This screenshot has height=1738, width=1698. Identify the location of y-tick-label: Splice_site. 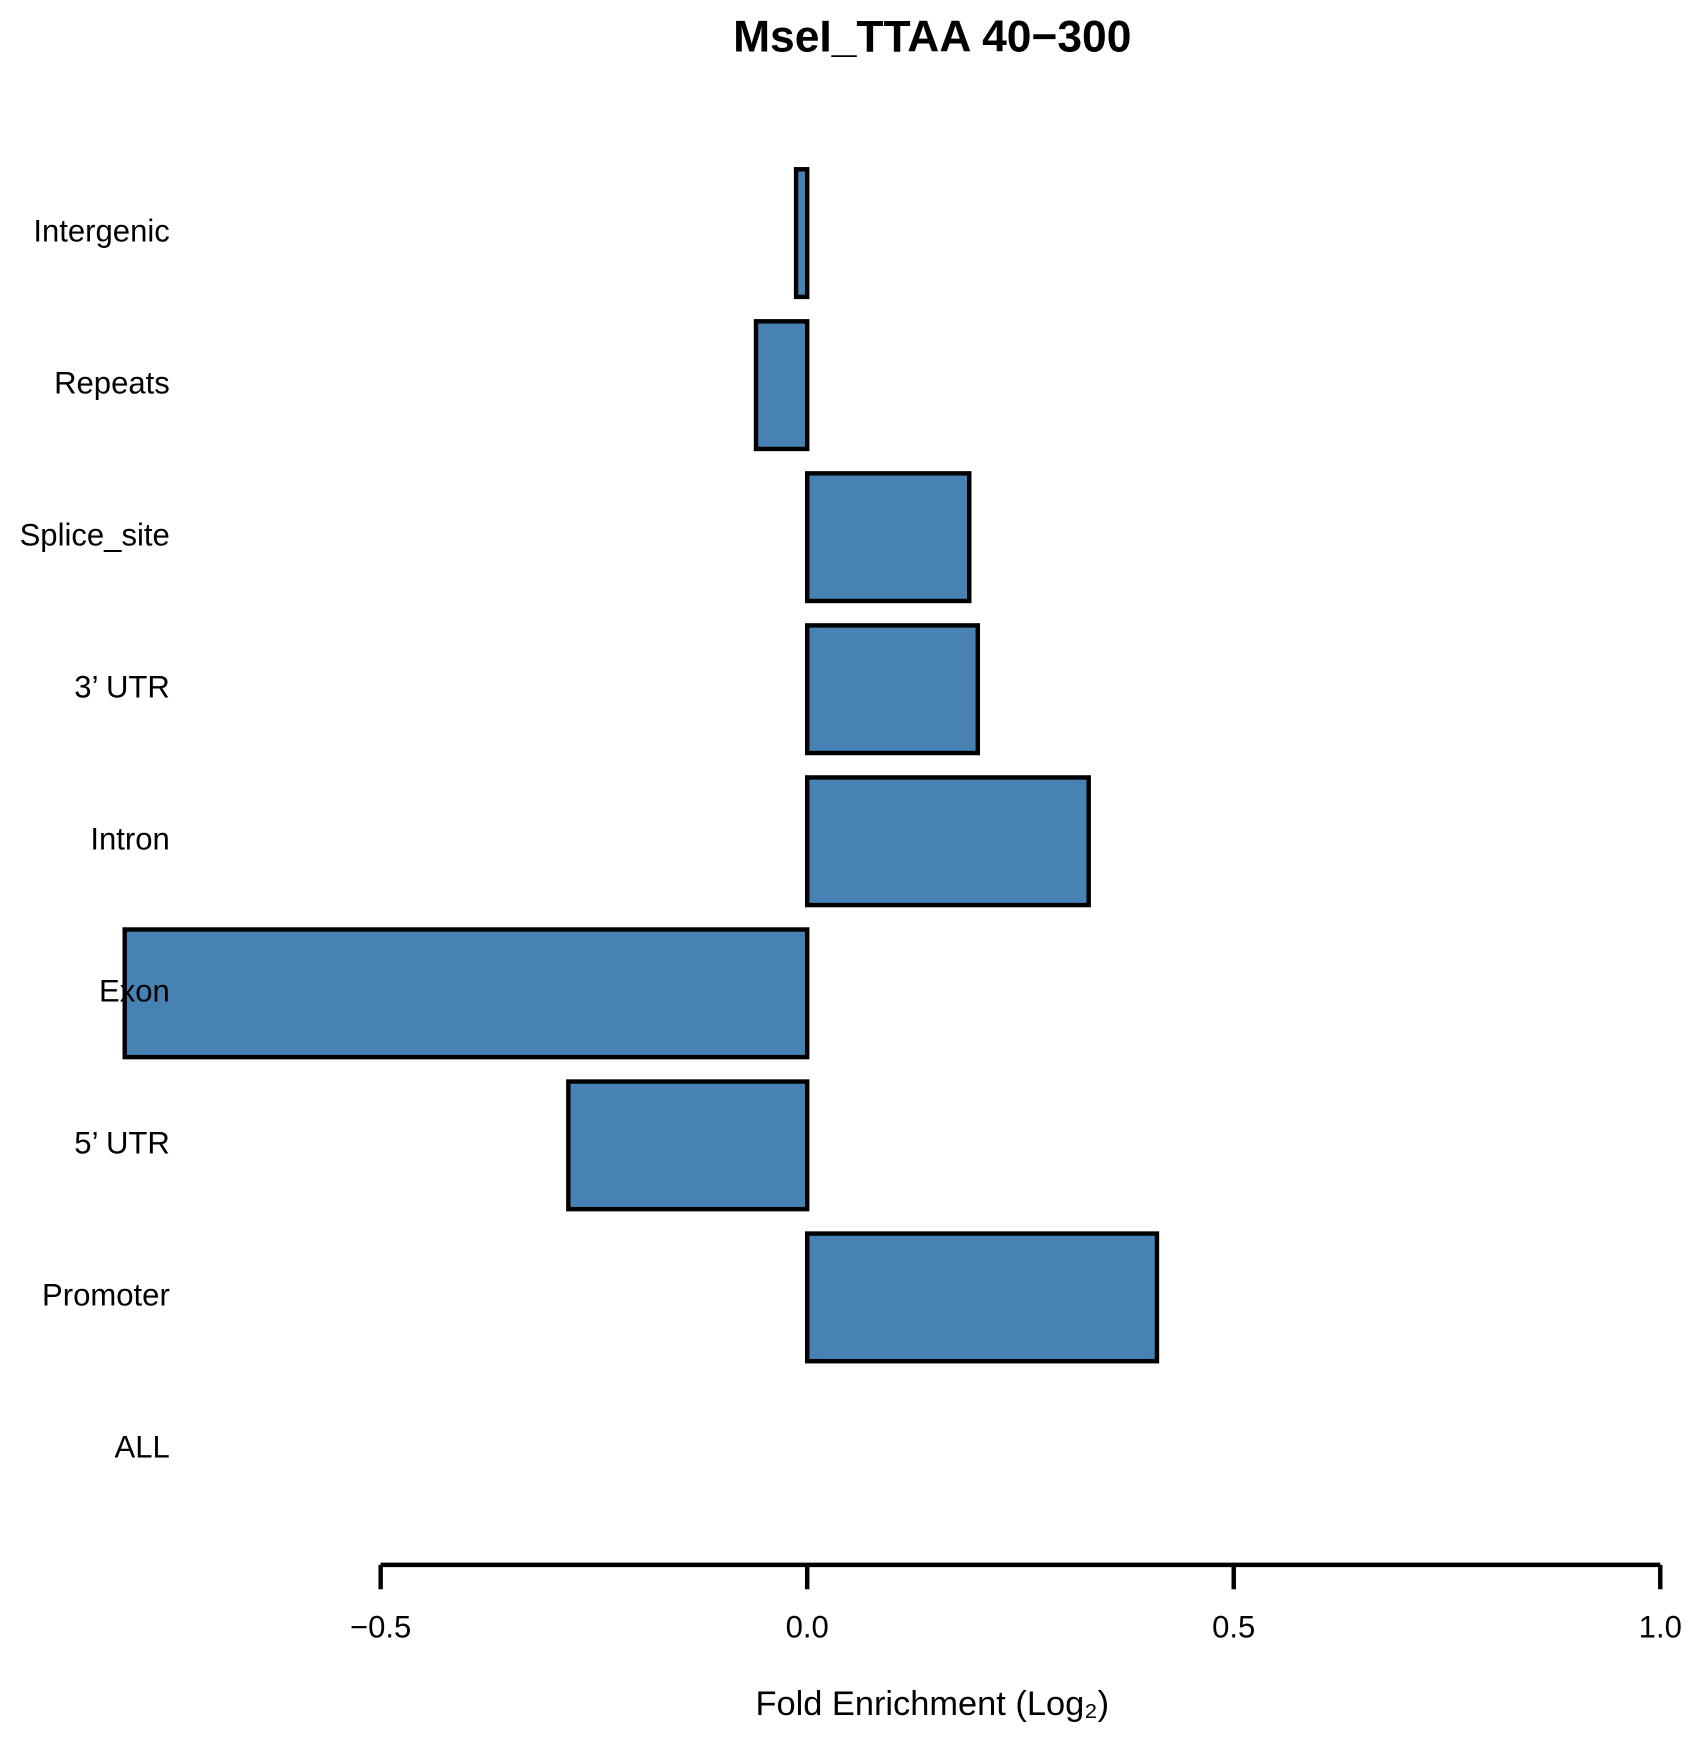
(95, 534).